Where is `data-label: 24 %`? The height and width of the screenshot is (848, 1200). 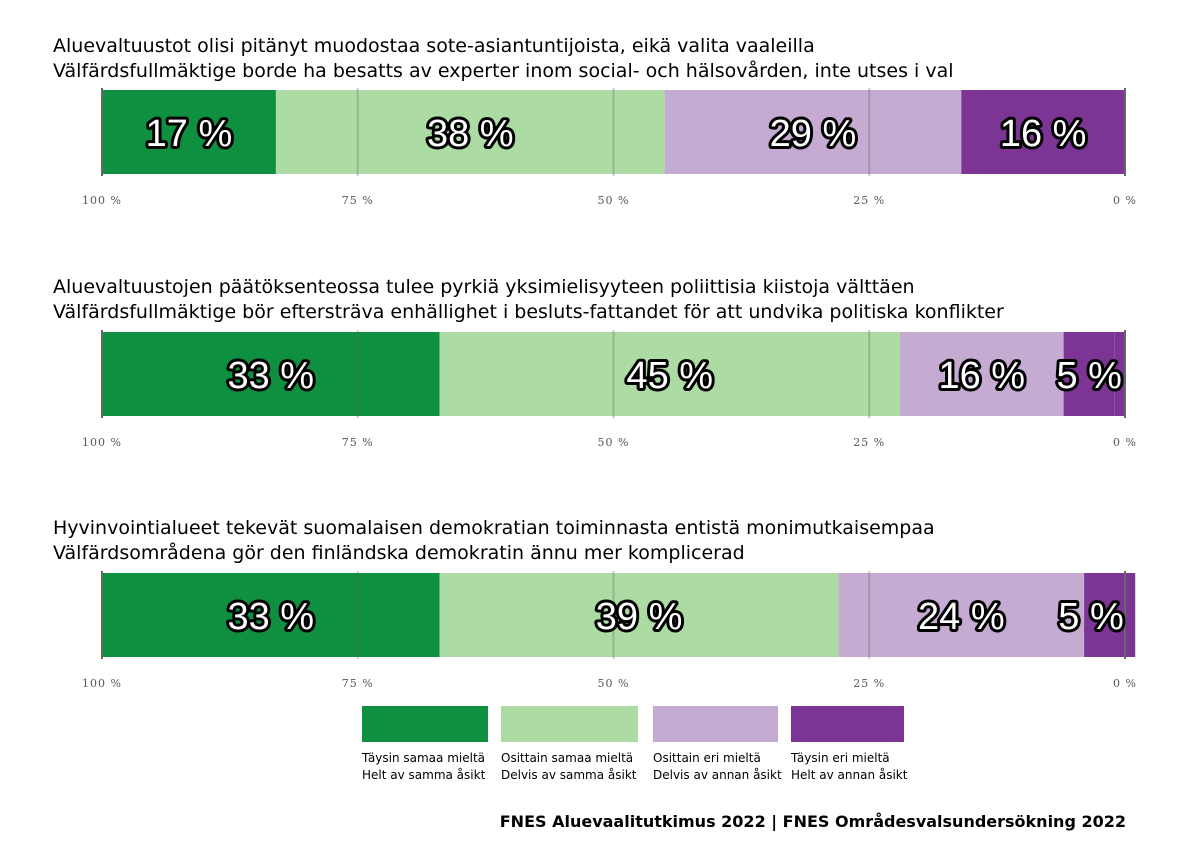
data-label: 24 % is located at coordinates (961, 617).